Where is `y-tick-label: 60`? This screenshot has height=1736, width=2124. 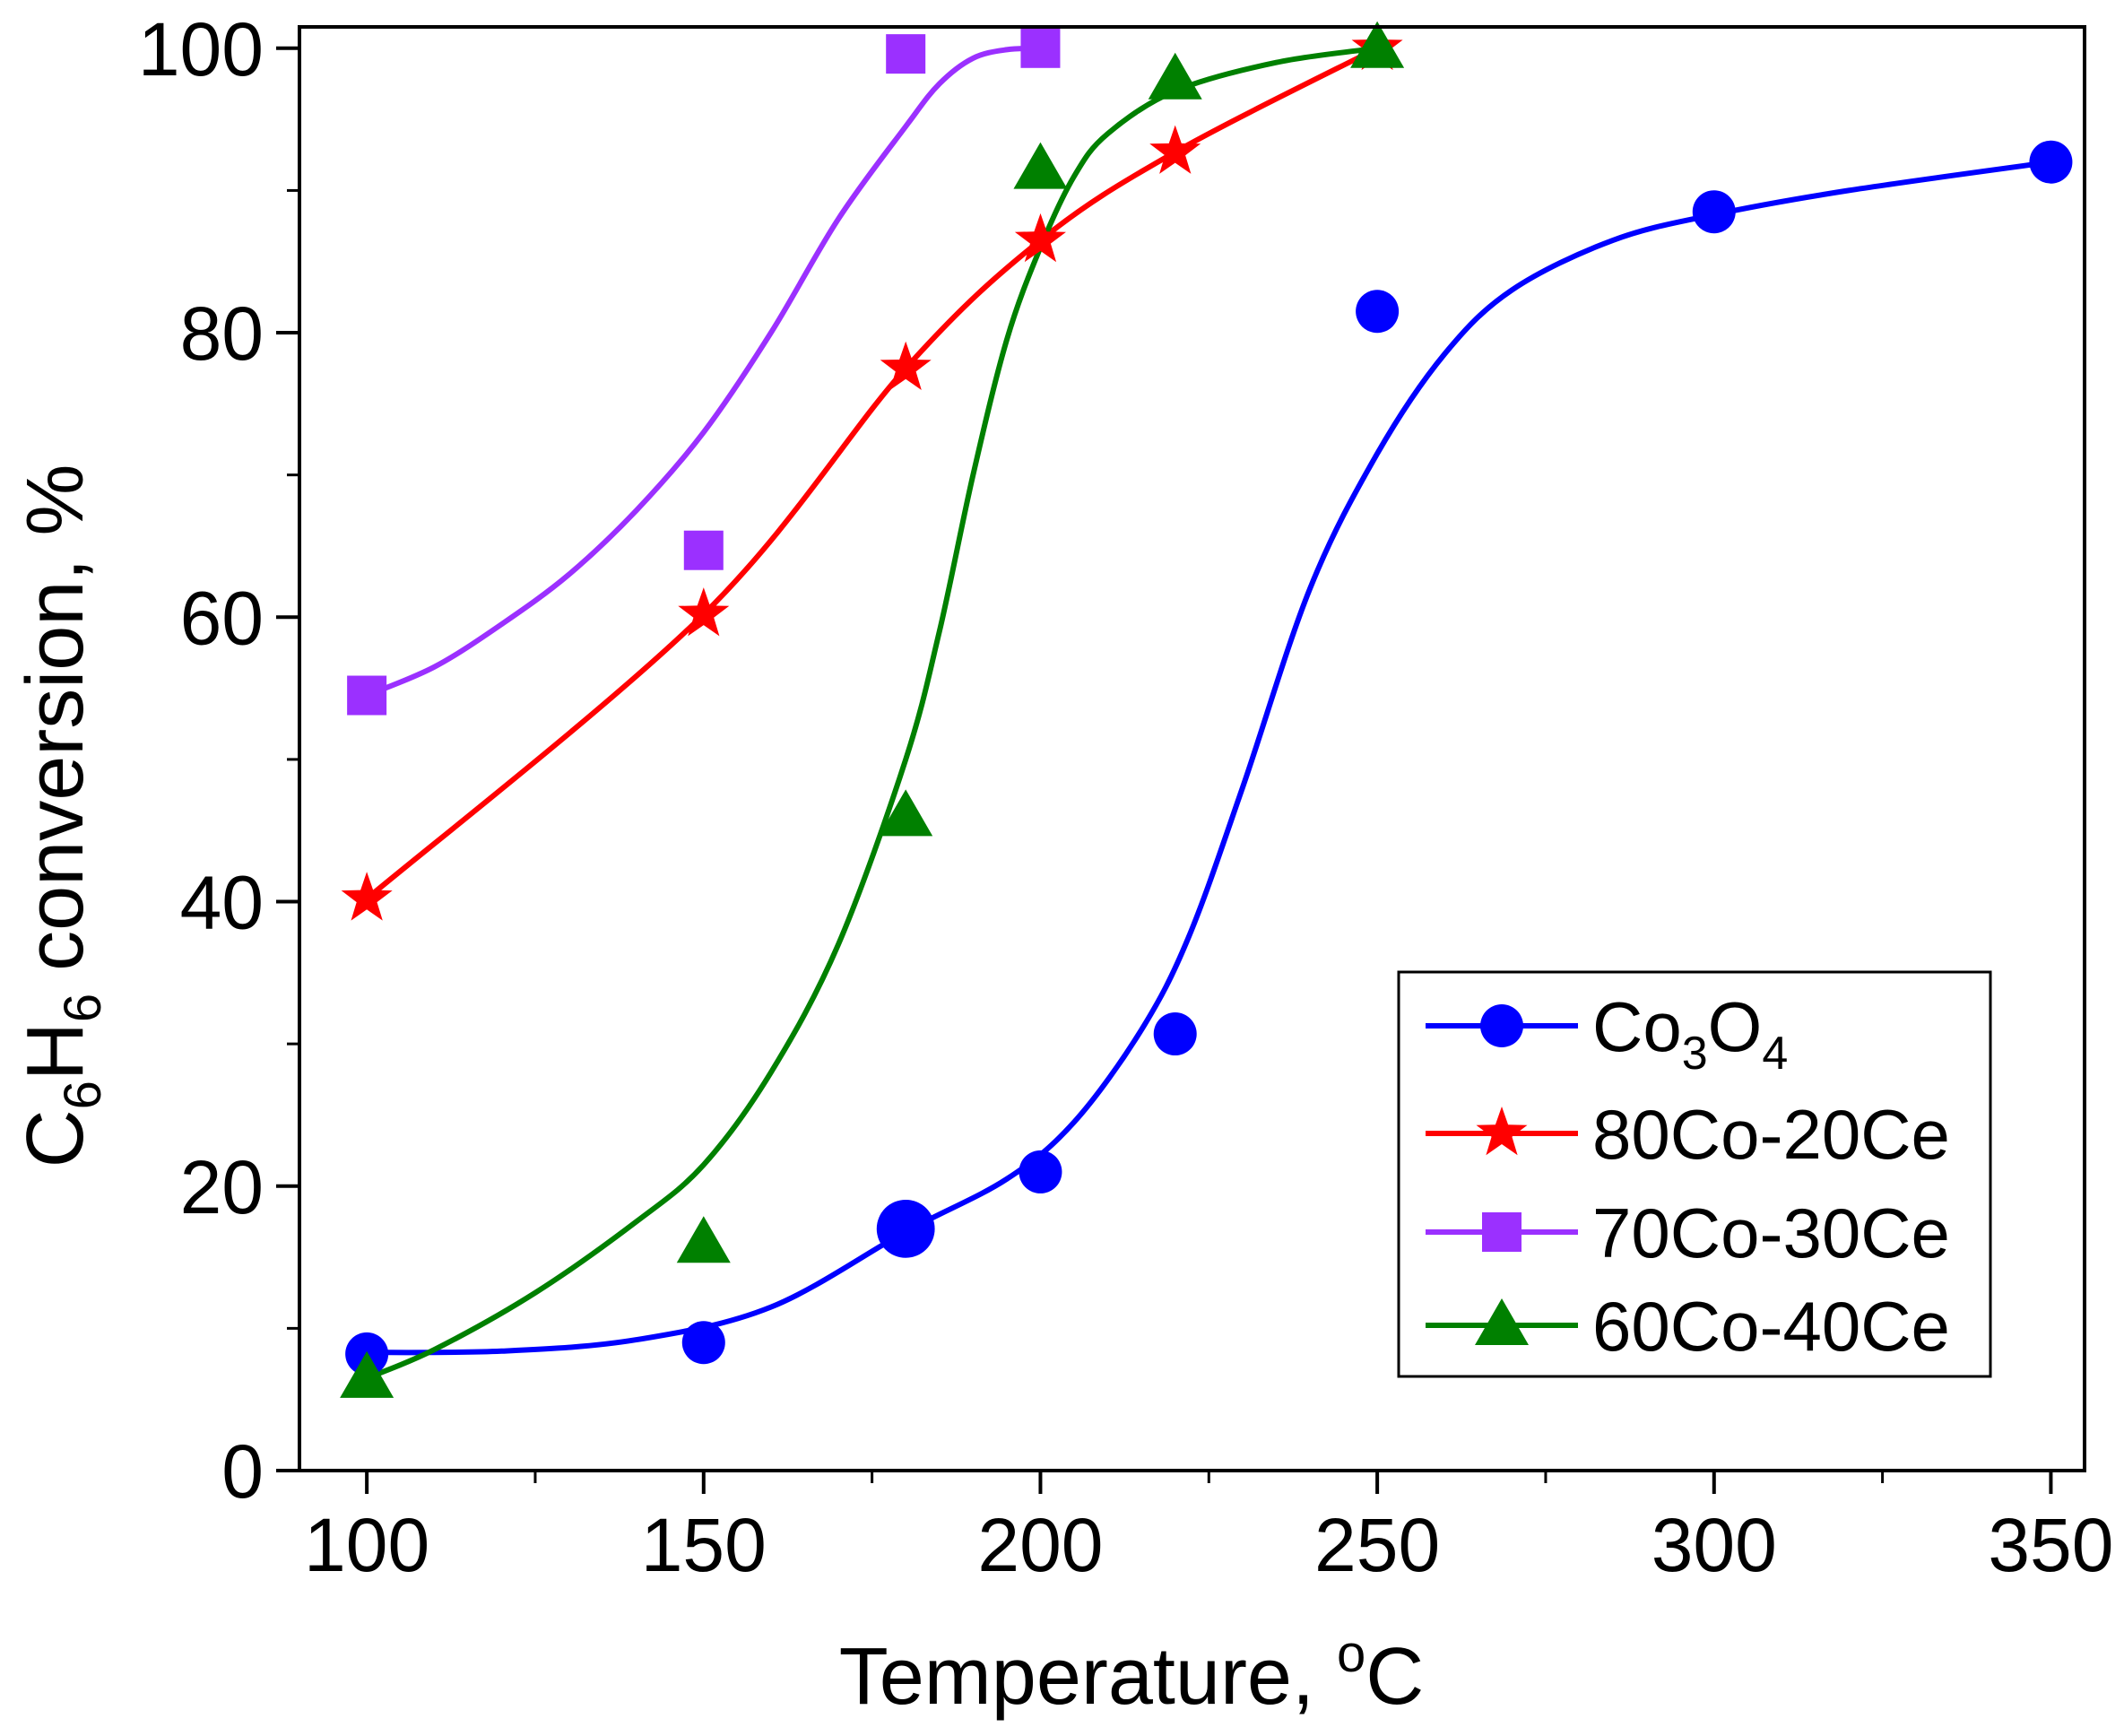 y-tick-label: 60 is located at coordinates (222, 618).